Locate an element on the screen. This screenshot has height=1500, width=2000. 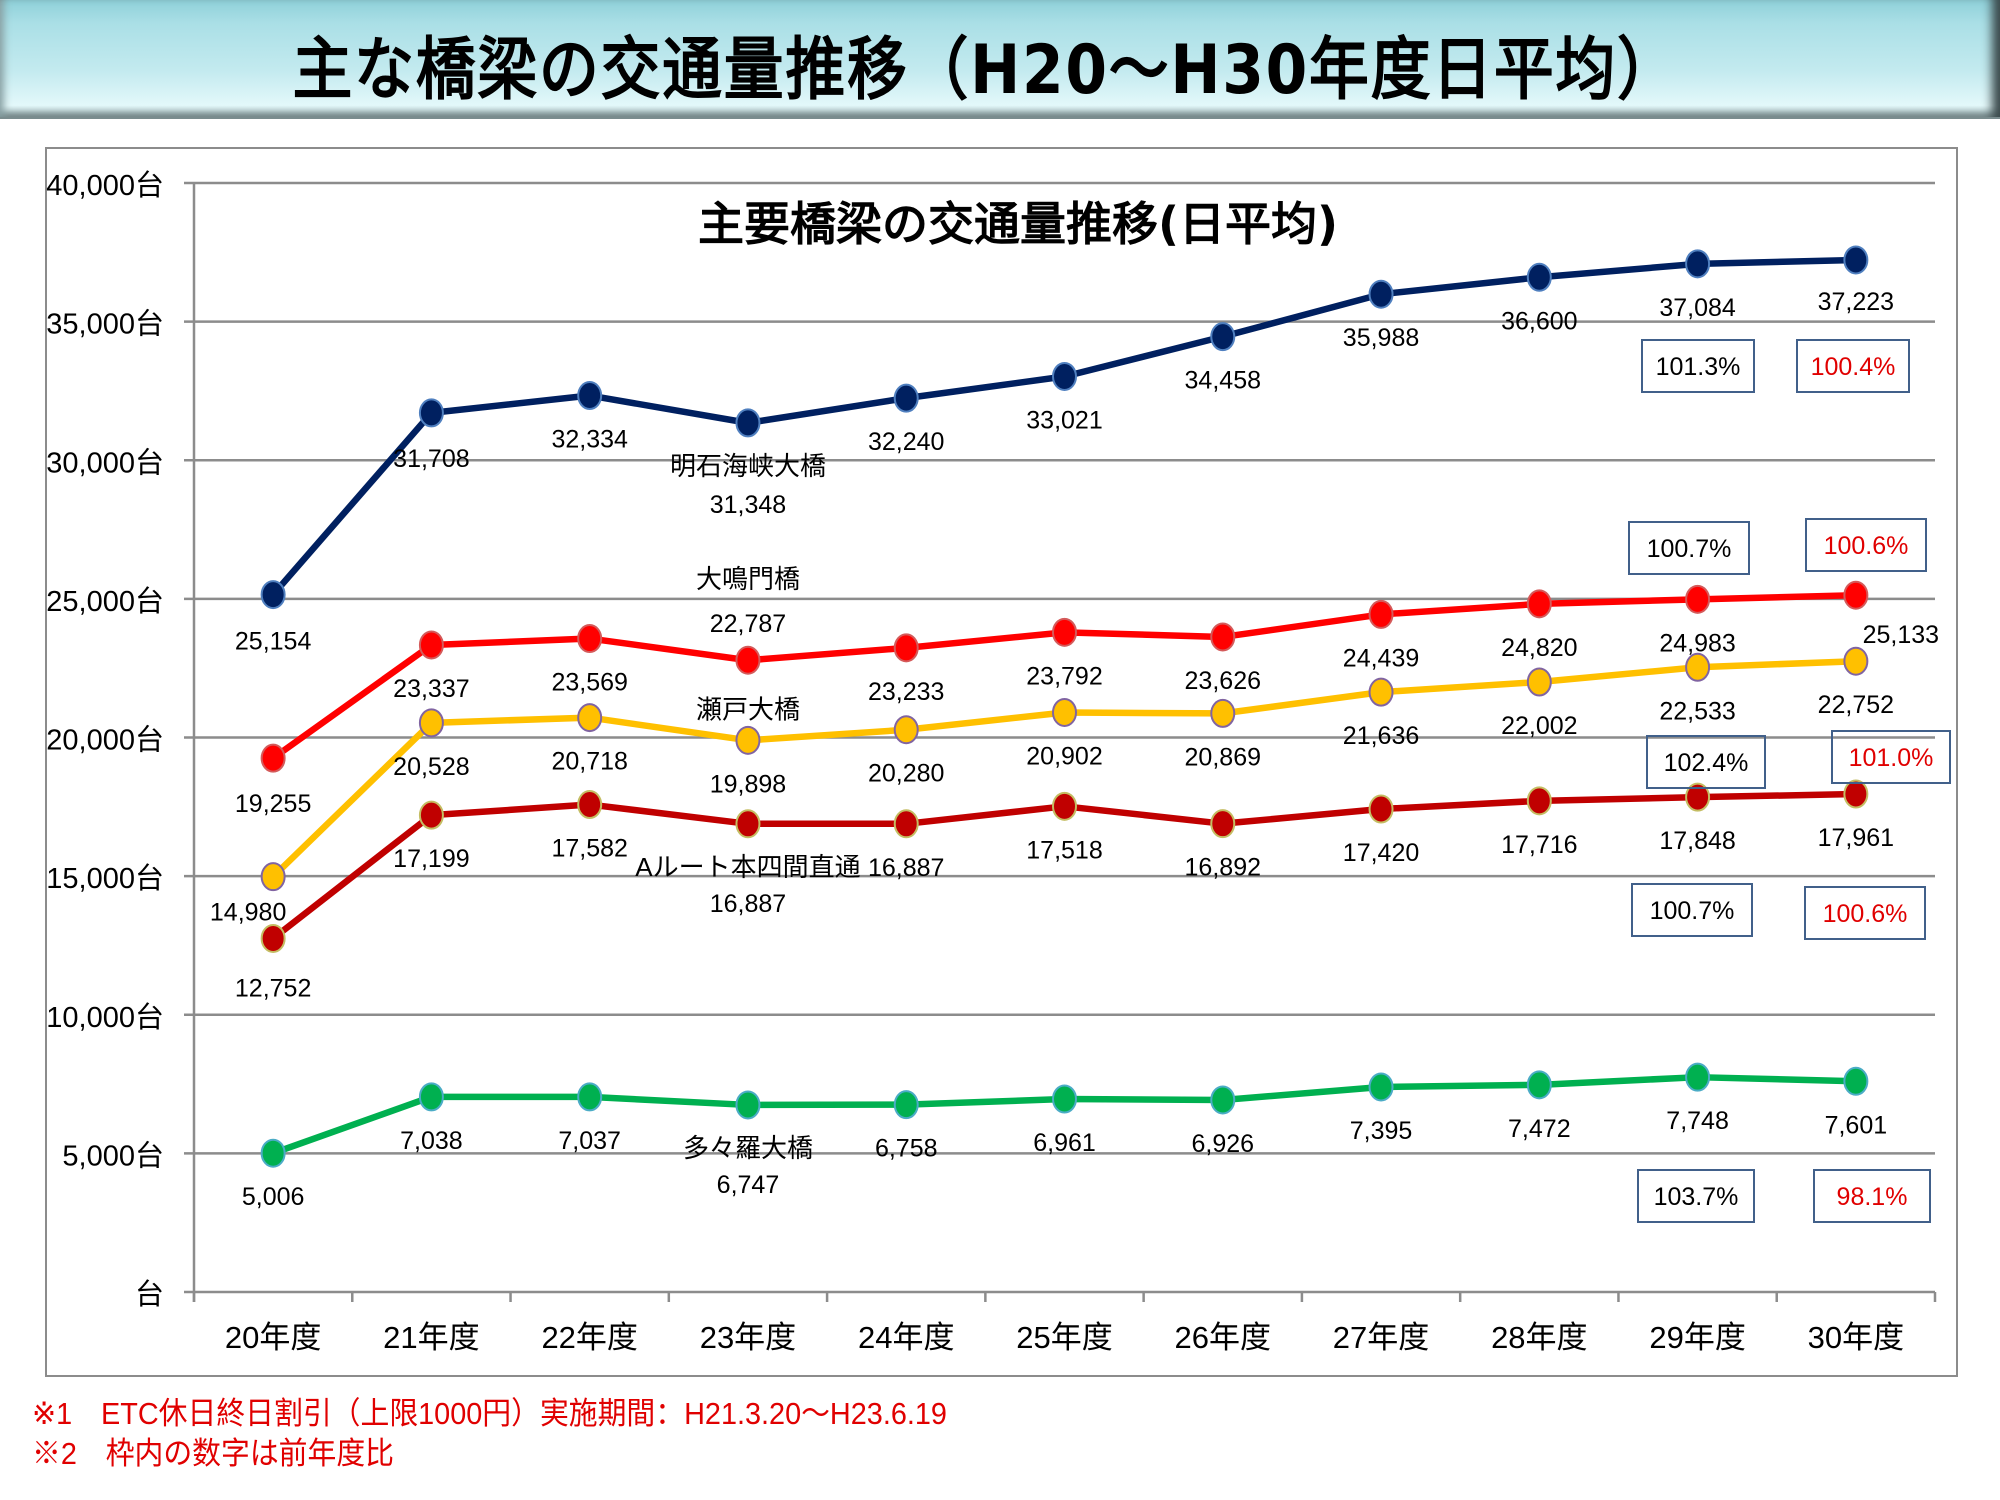
data-label: 20,902 is located at coordinates (1064, 756).